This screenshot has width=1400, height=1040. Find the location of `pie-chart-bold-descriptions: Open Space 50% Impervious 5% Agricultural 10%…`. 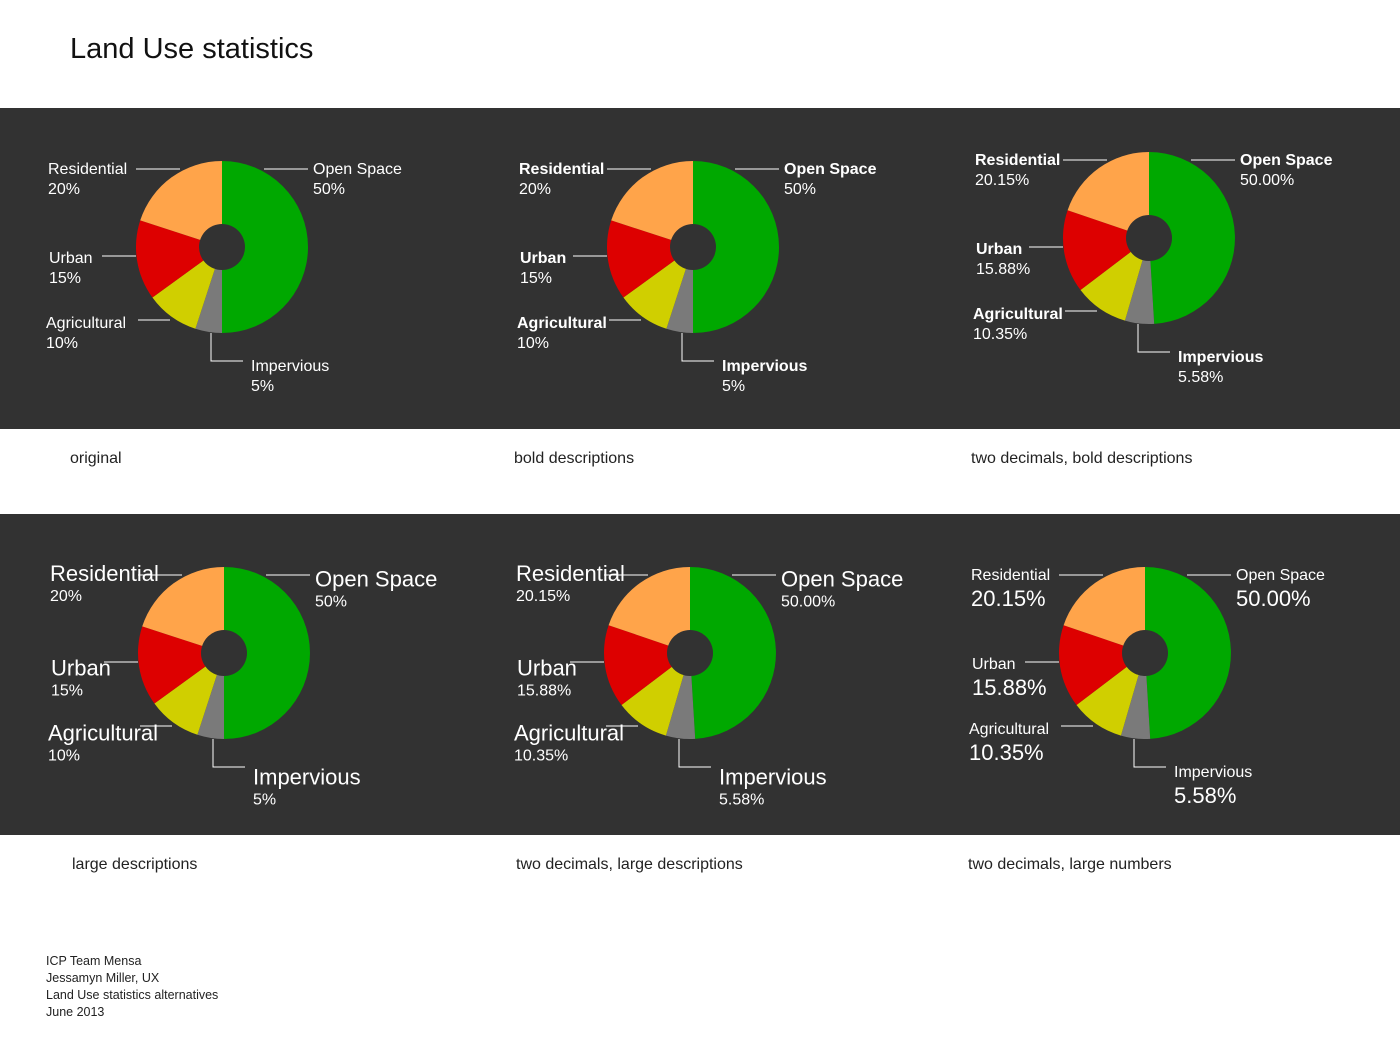

pie-chart-bold-descriptions: Open Space 50% Impervious 5% Agricultural 10%… is located at coordinates (697, 278).